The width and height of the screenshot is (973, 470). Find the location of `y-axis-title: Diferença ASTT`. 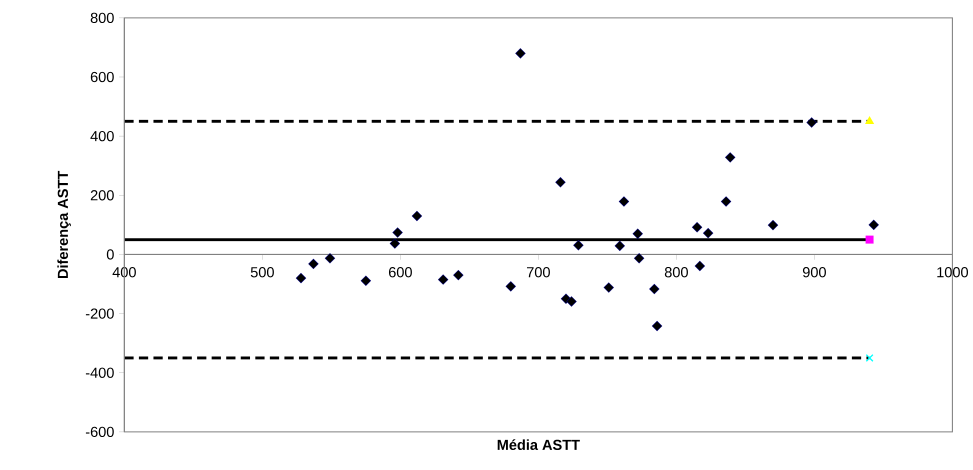

y-axis-title: Diferença ASTT is located at coordinates (64, 224).